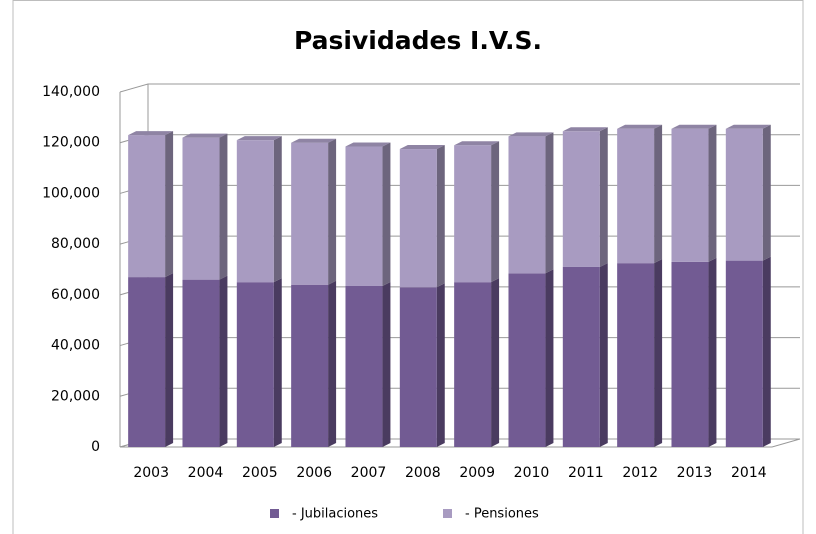 The height and width of the screenshot is (534, 816). Describe the element at coordinates (75, 295) in the screenshot. I see `y-tick-label: 60,000` at that location.